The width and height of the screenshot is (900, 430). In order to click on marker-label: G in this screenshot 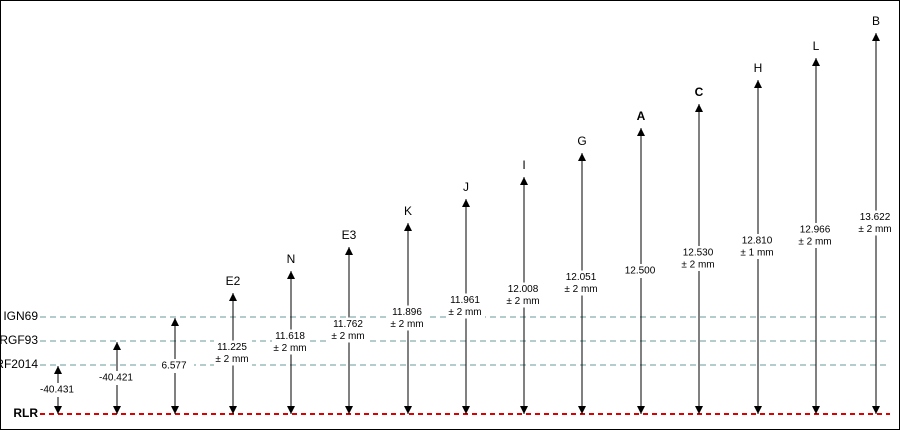, I will do `click(581, 141)`.